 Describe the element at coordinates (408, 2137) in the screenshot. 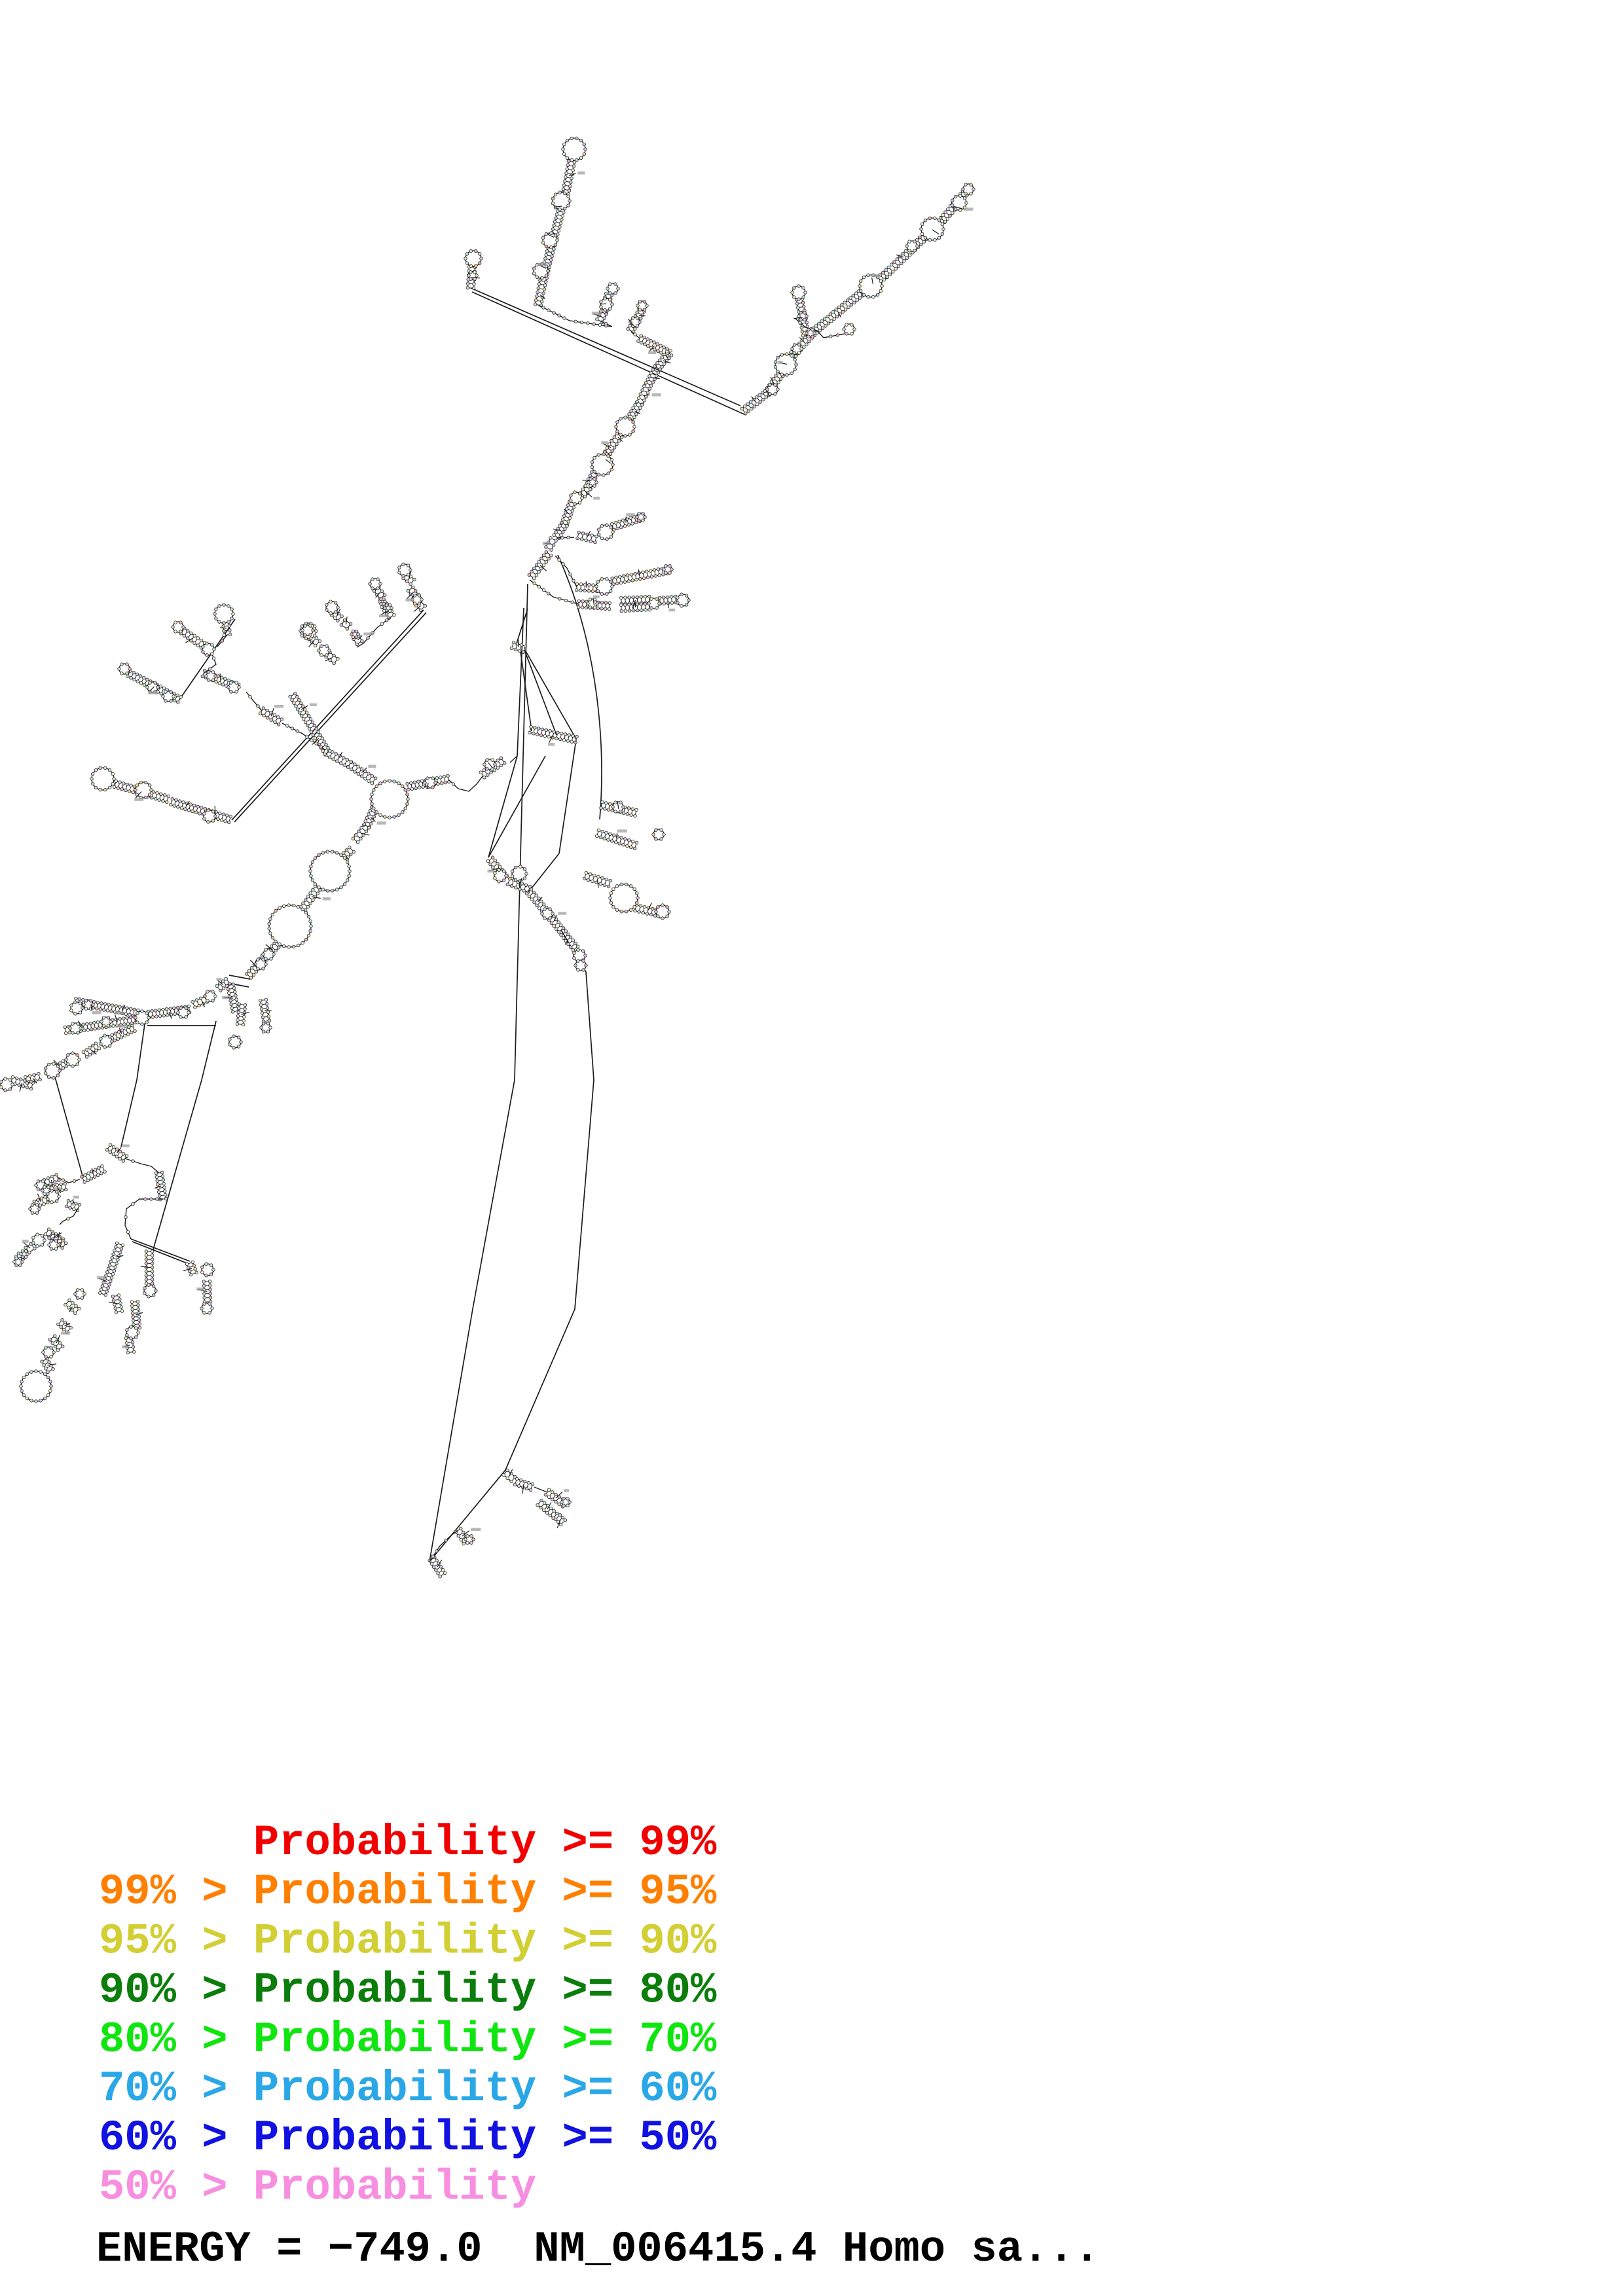

I see `svg-text: 60% > Probability >= 50%` at that location.